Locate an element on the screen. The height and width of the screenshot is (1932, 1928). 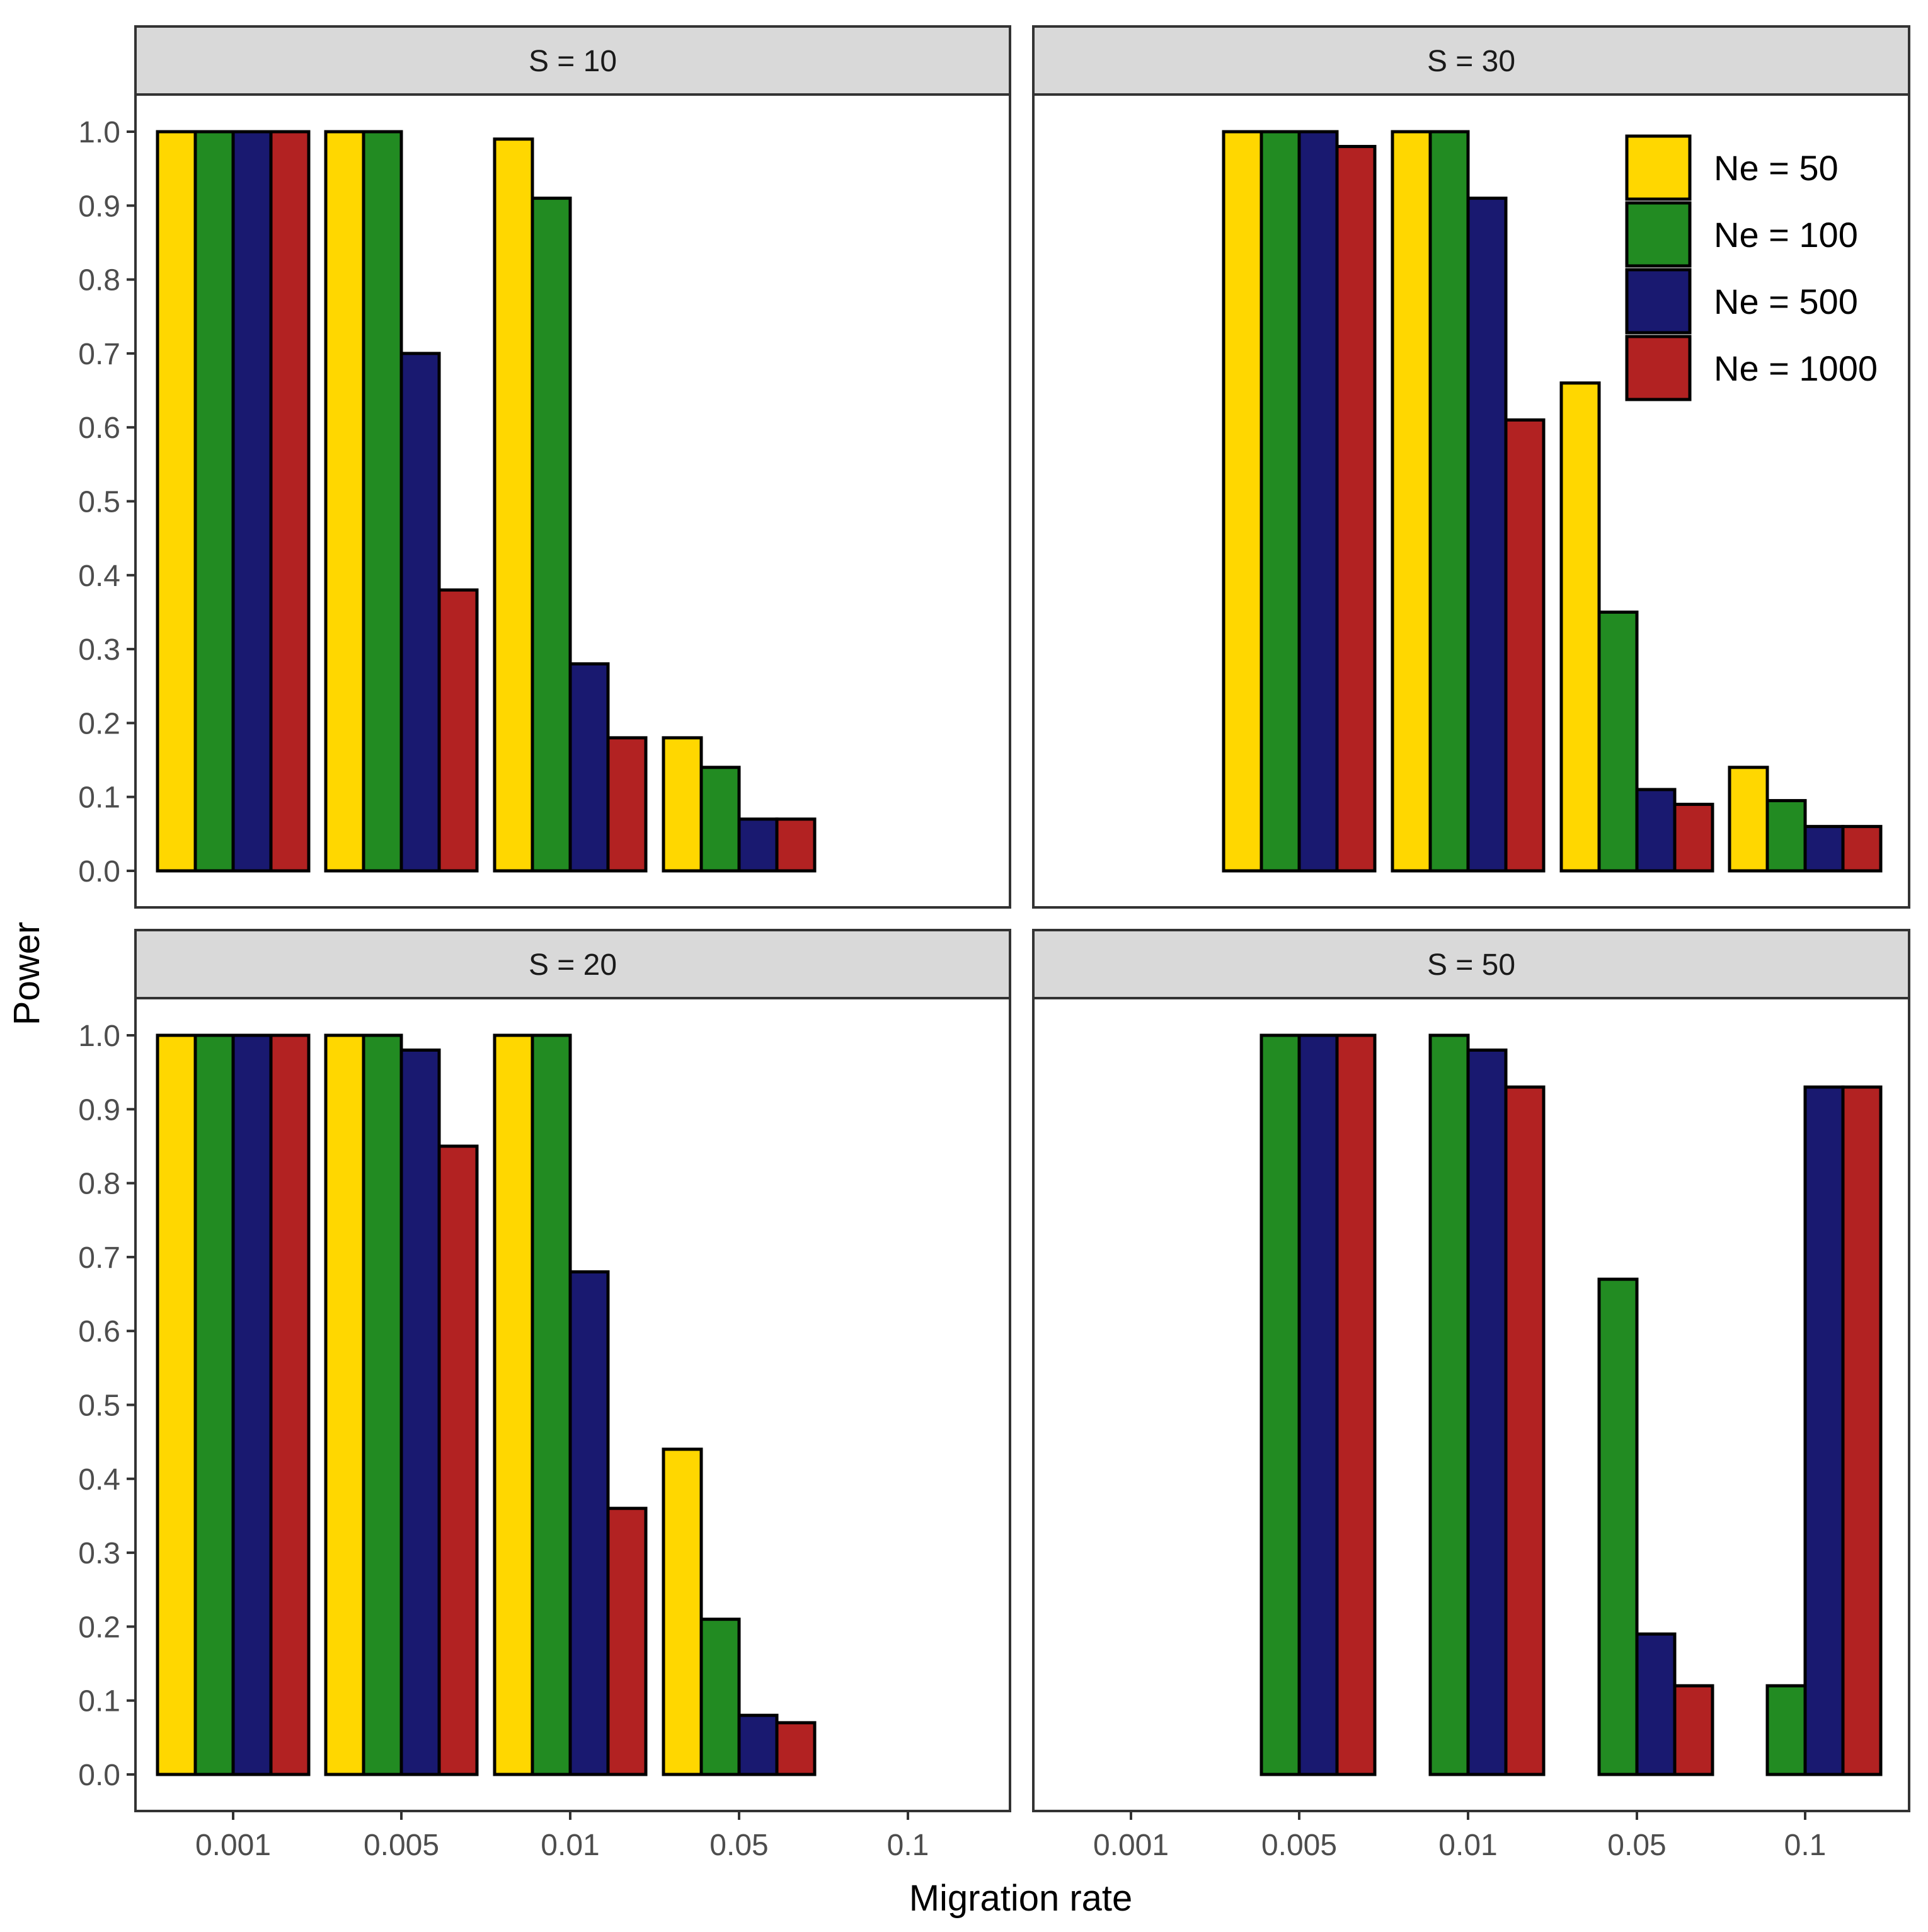
legend-label: Ne = 50 is located at coordinates (1776, 168).